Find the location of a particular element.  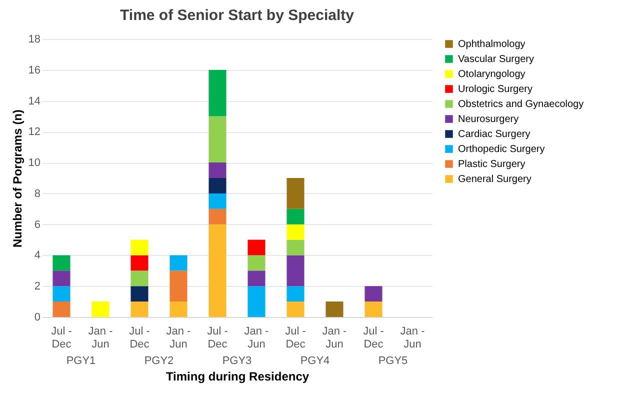

x-axis-title: Timing during Residency is located at coordinates (238, 377).